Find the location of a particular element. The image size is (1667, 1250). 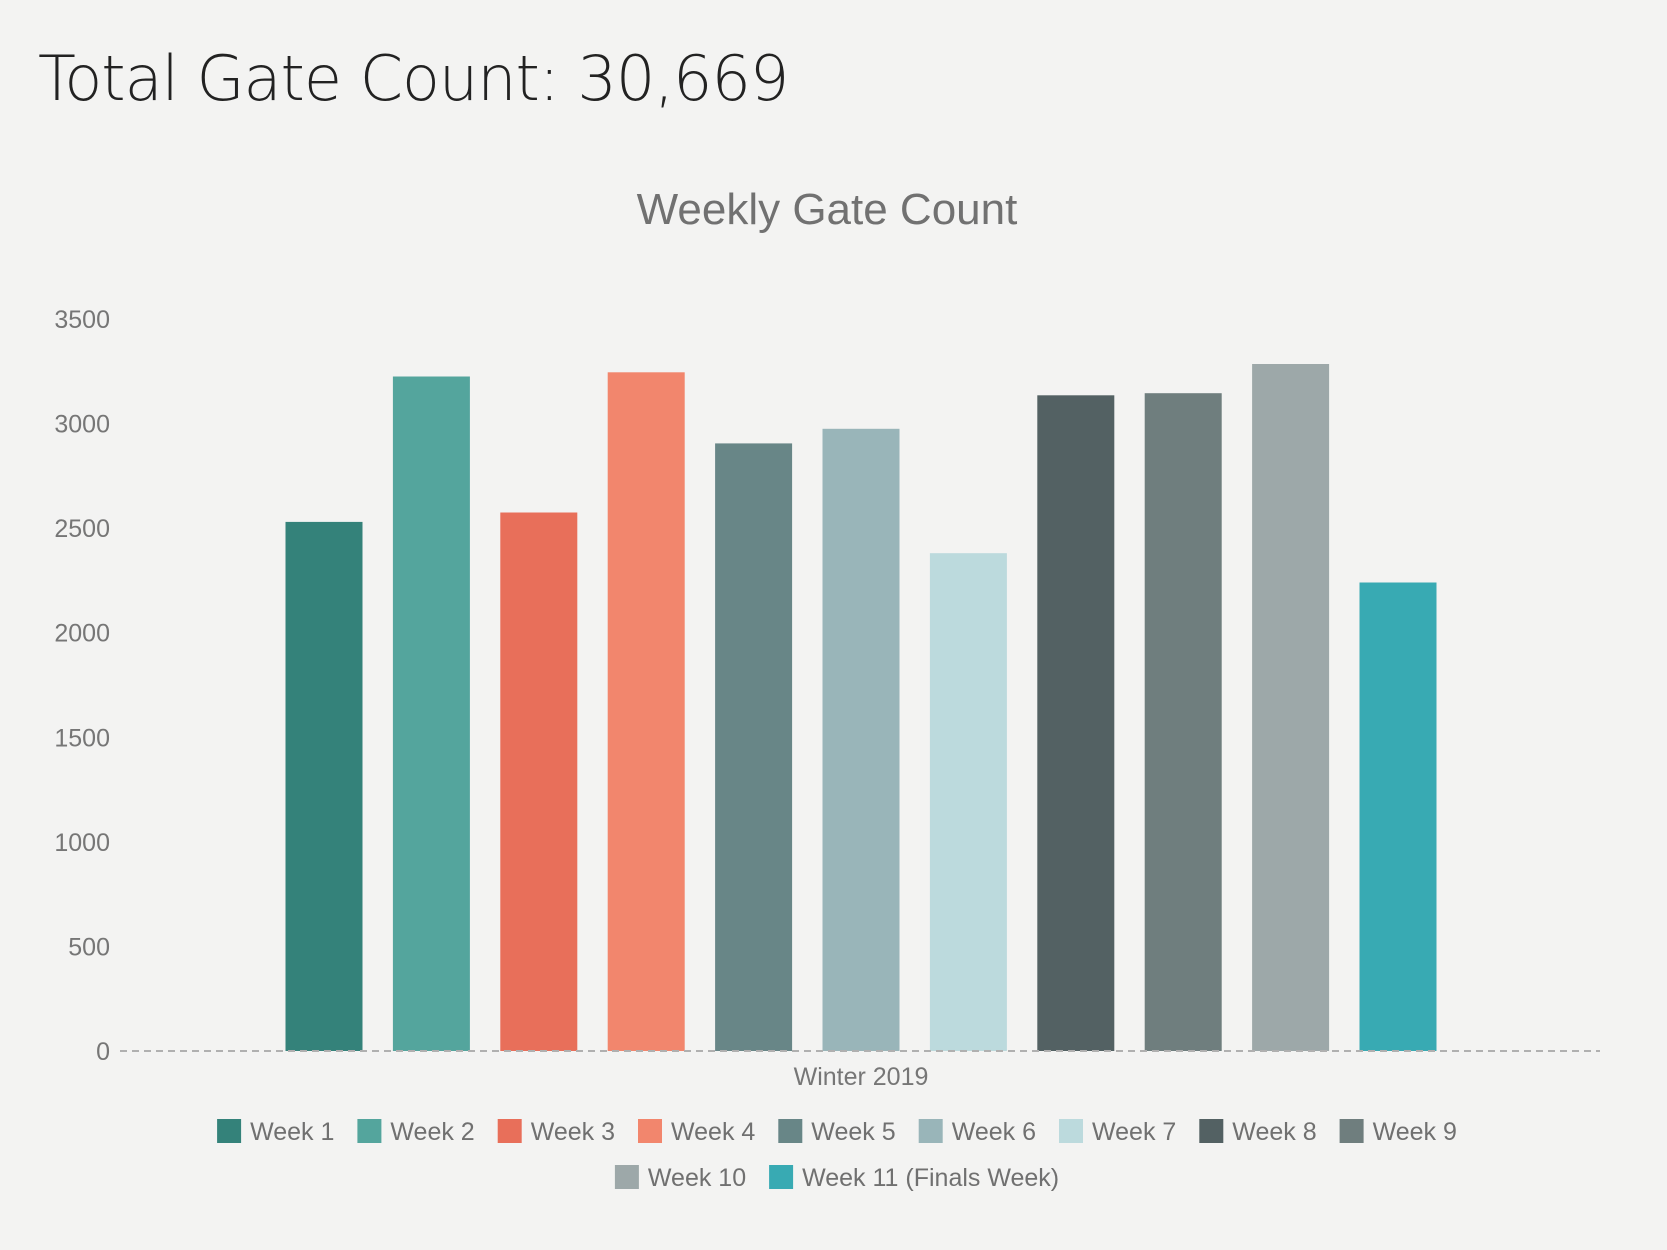

legend-item: Week 4 is located at coordinates (696, 1132).